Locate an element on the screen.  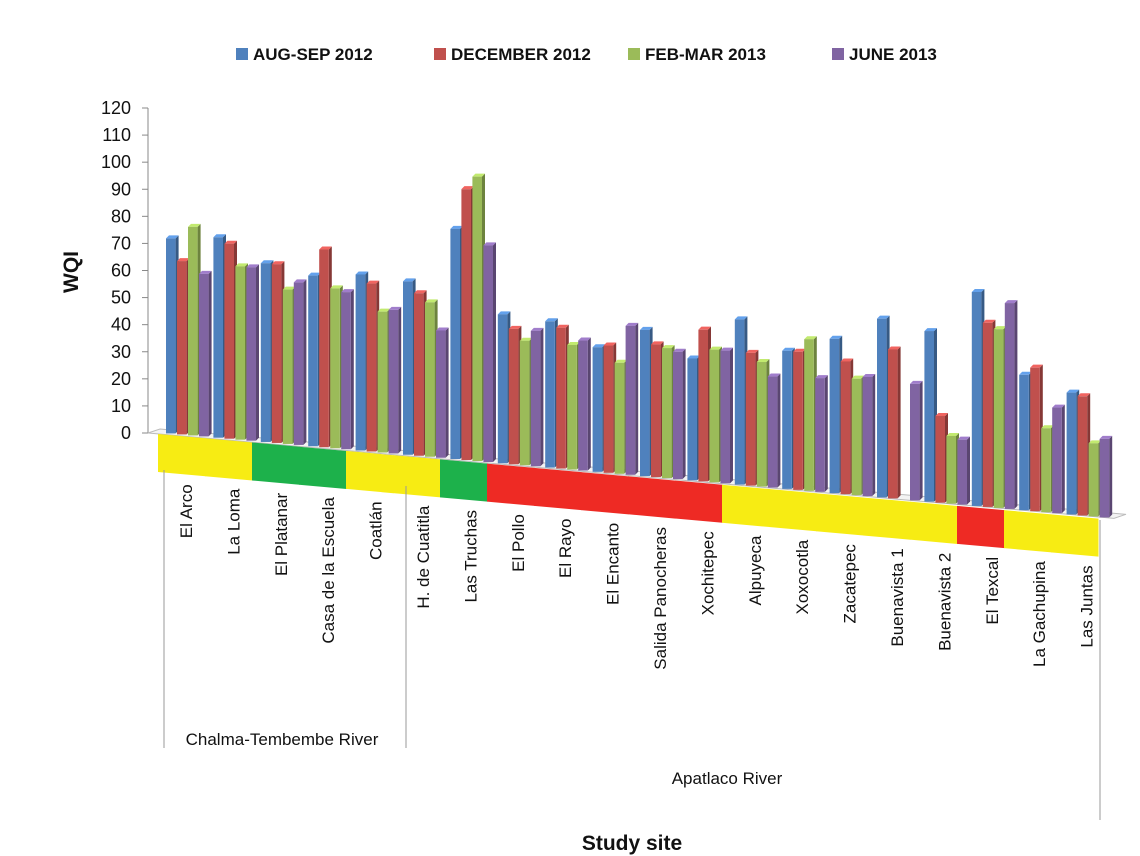
bar-el-rayo-feb-mar-2013 is located at coordinates (573, 405).